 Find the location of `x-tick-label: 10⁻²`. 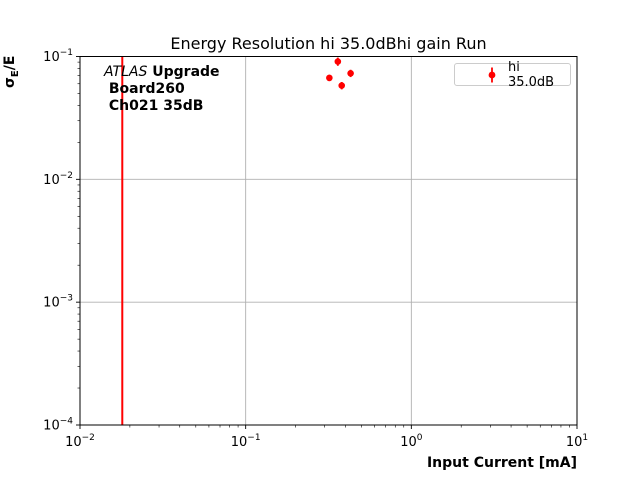

x-tick-label: 10⁻² is located at coordinates (80, 441).